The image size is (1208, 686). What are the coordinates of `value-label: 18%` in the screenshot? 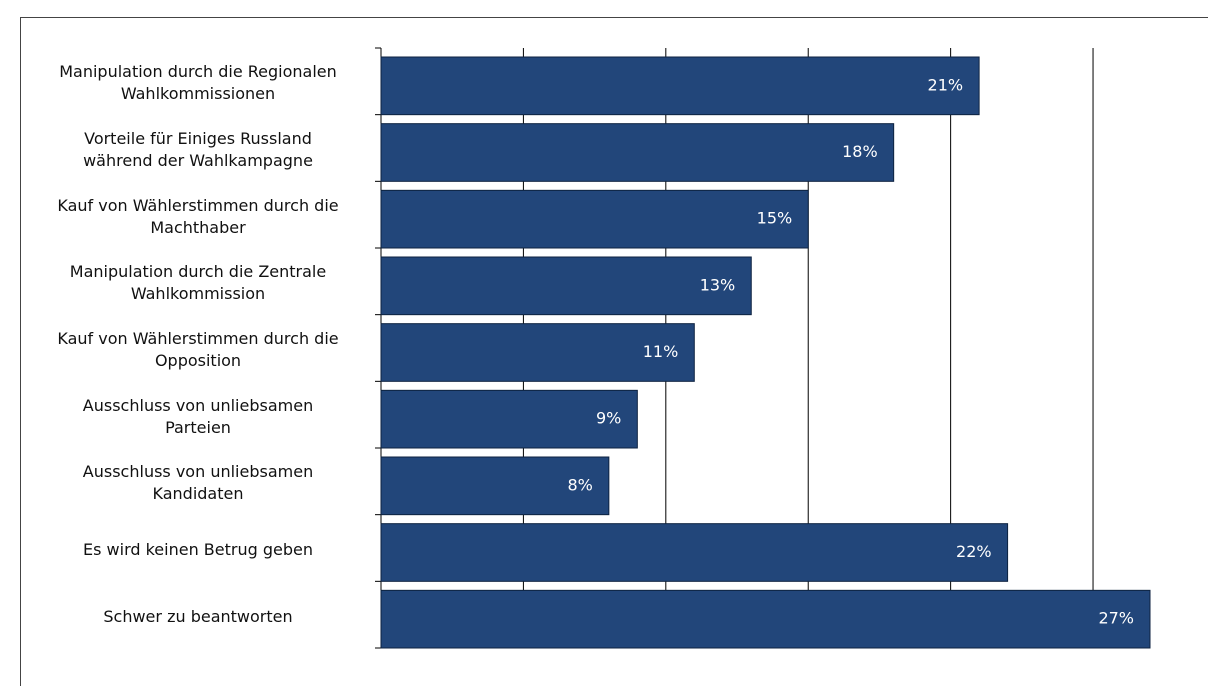 It's located at (860, 151).